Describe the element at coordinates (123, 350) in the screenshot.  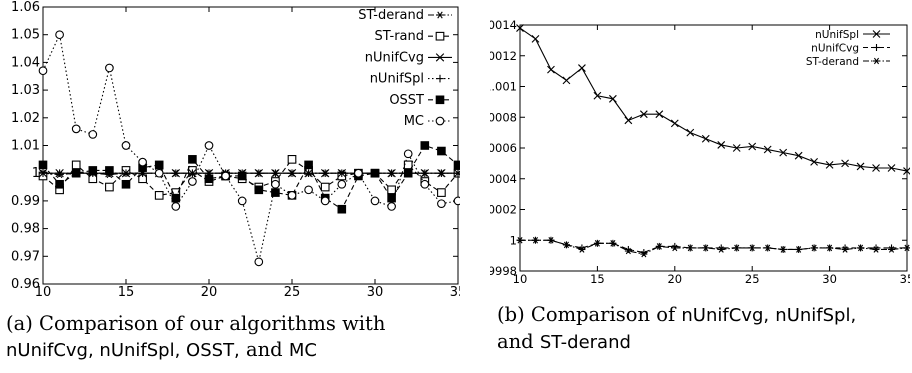
I see `caption-a-names: nUnifCvg, nUnifSpl, OSST,` at that location.